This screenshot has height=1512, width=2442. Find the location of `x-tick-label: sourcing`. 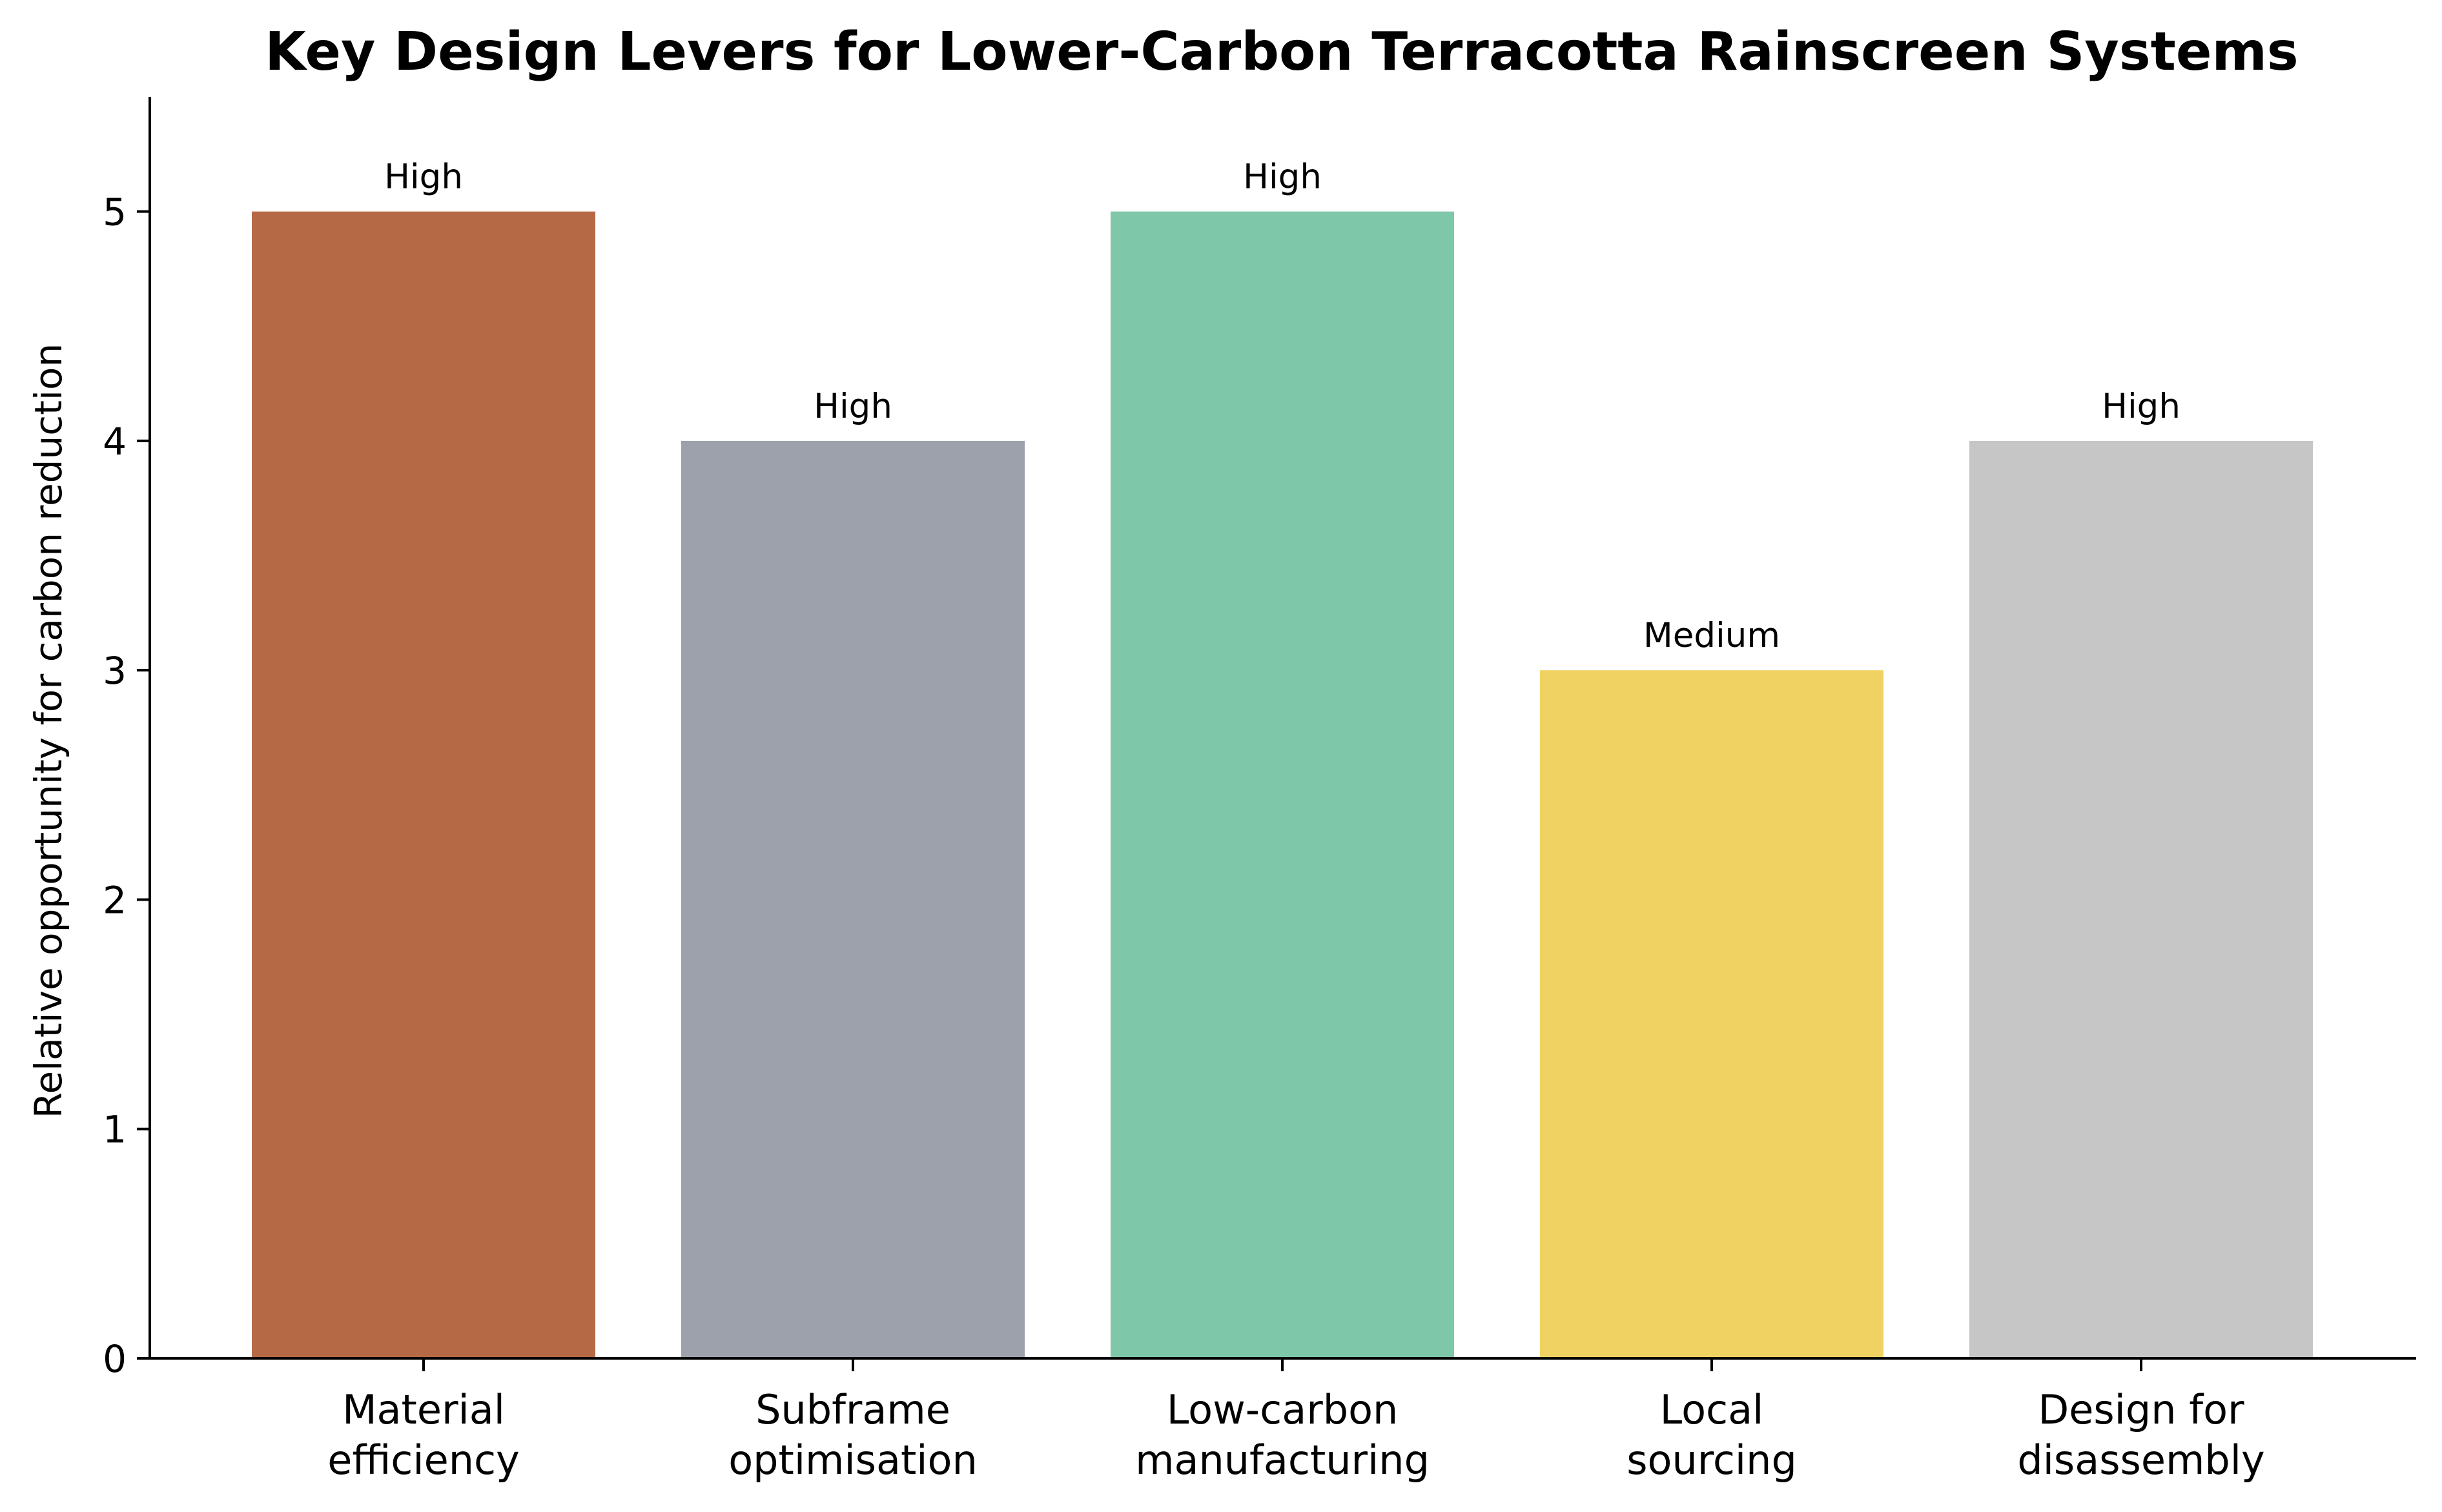

x-tick-label: sourcing is located at coordinates (1712, 1460).